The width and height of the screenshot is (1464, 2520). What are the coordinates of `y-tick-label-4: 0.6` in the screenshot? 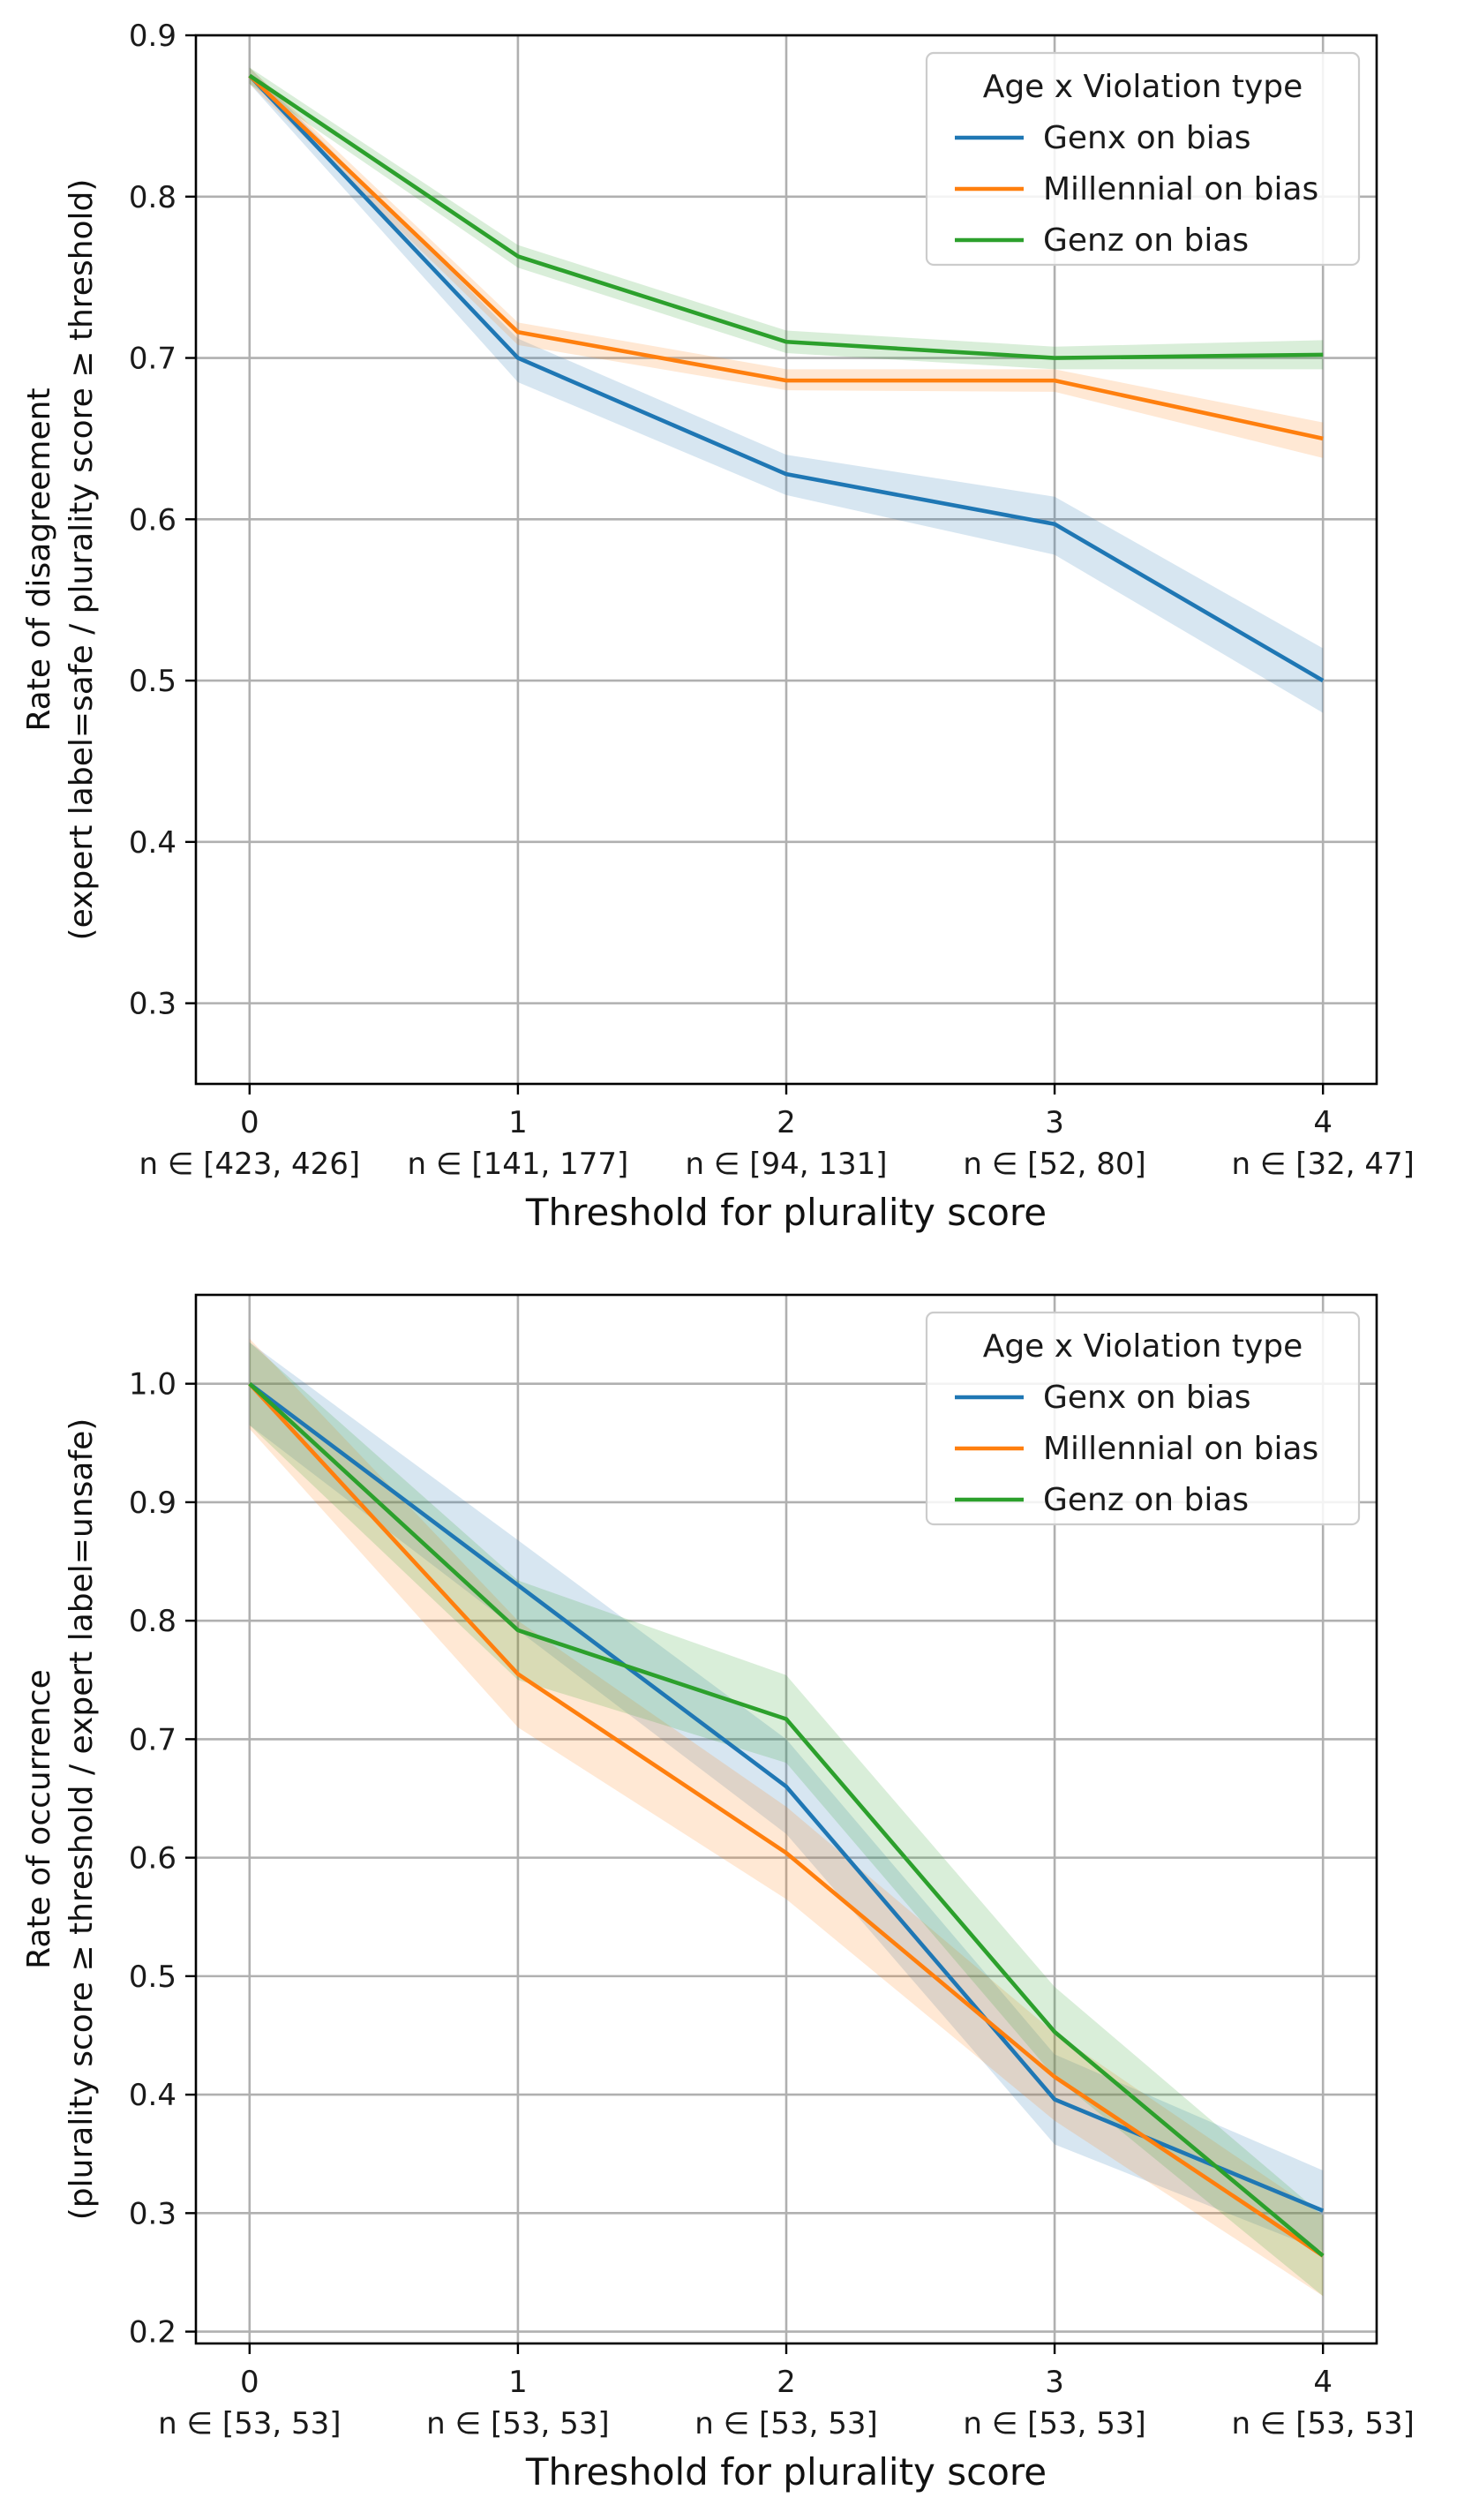 It's located at (152, 1859).